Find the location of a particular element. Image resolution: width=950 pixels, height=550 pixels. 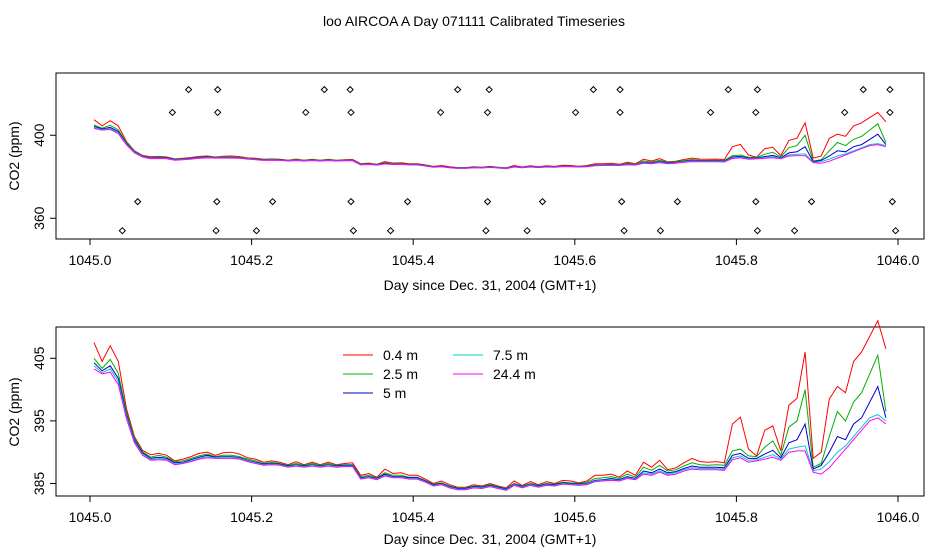

legend: 0.4 m 2.5 m 5 m 7.5 m 24.4 m is located at coordinates (439, 374).